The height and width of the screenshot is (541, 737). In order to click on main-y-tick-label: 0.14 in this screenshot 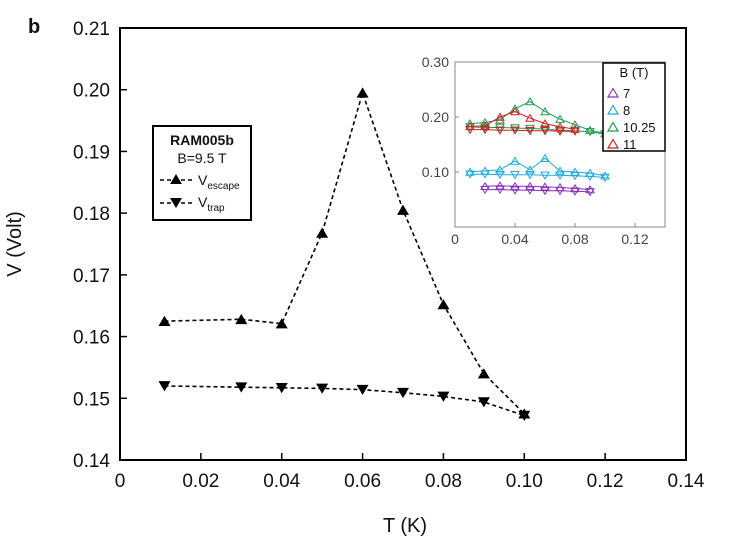, I will do `click(91, 461)`.